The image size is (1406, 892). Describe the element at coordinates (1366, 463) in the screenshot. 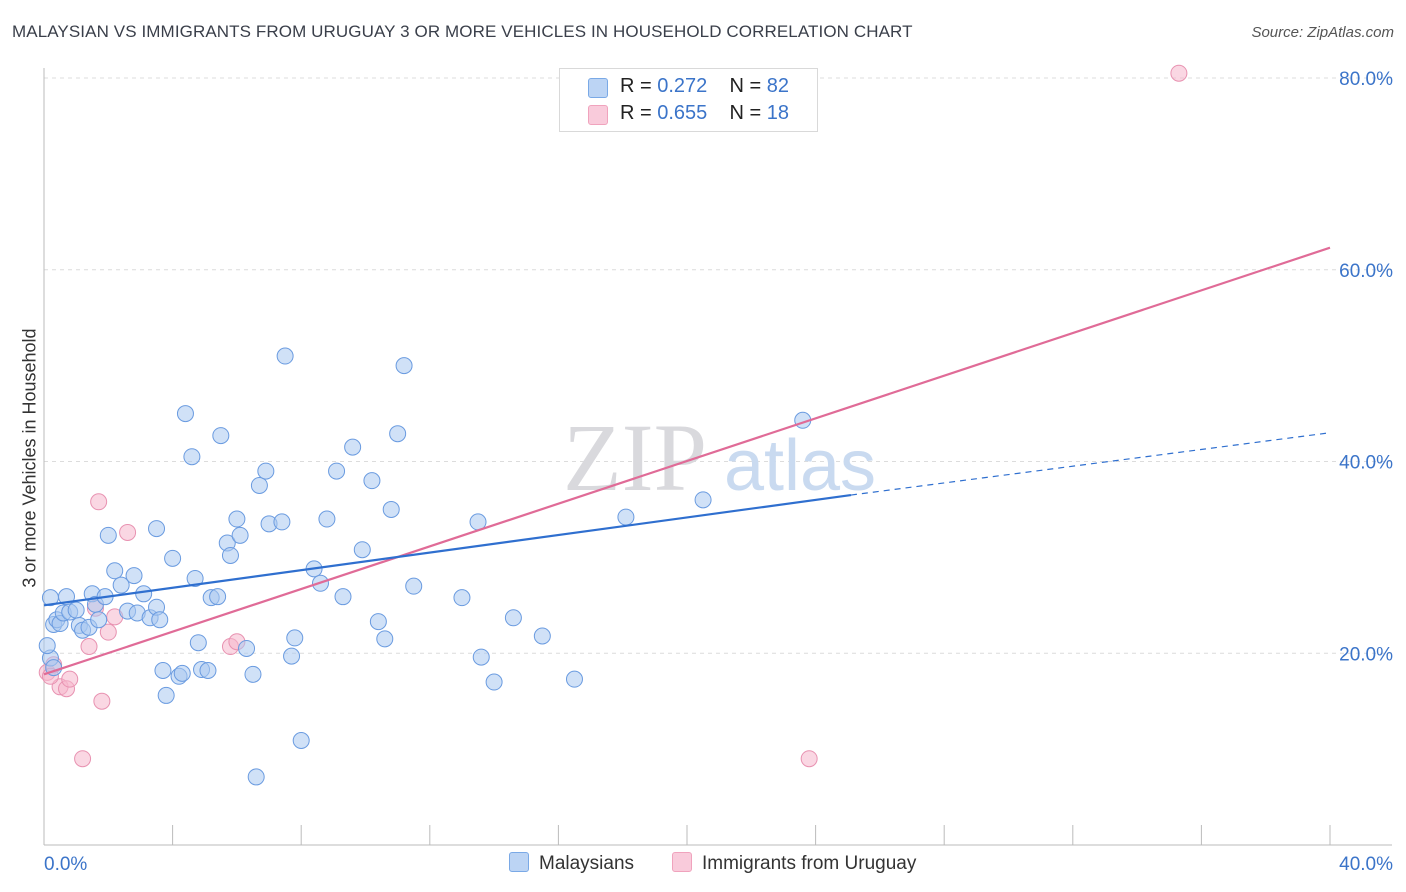

I see `y-tick-label: 40.0%` at that location.